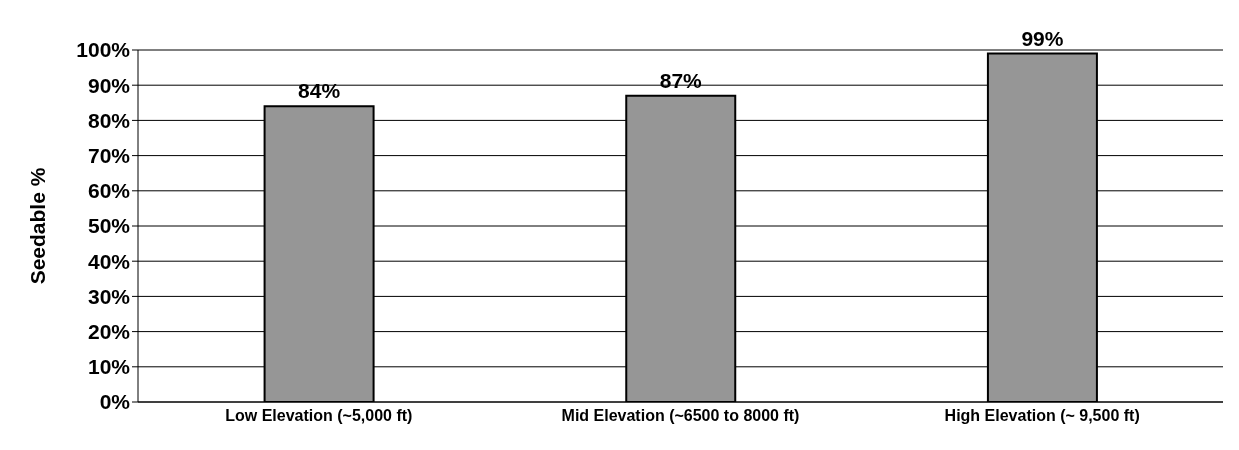 The image size is (1239, 450). Describe the element at coordinates (115, 402) in the screenshot. I see `y-tick-label: 0%` at that location.